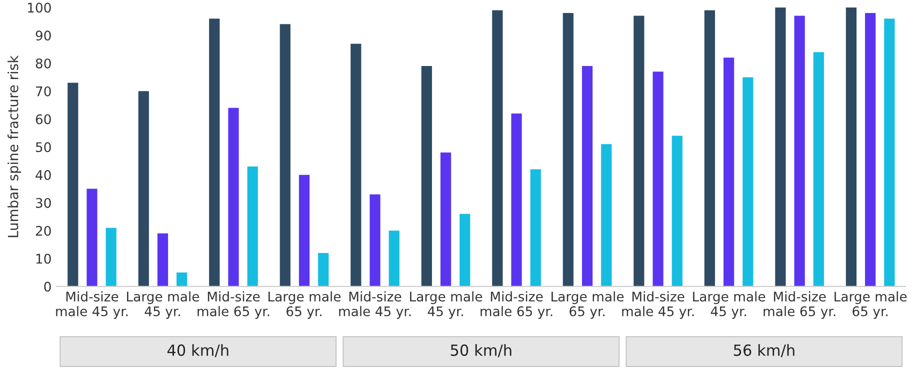  I want to click on y-axis-title: Lumbar spine fracture risk, so click(15, 146).